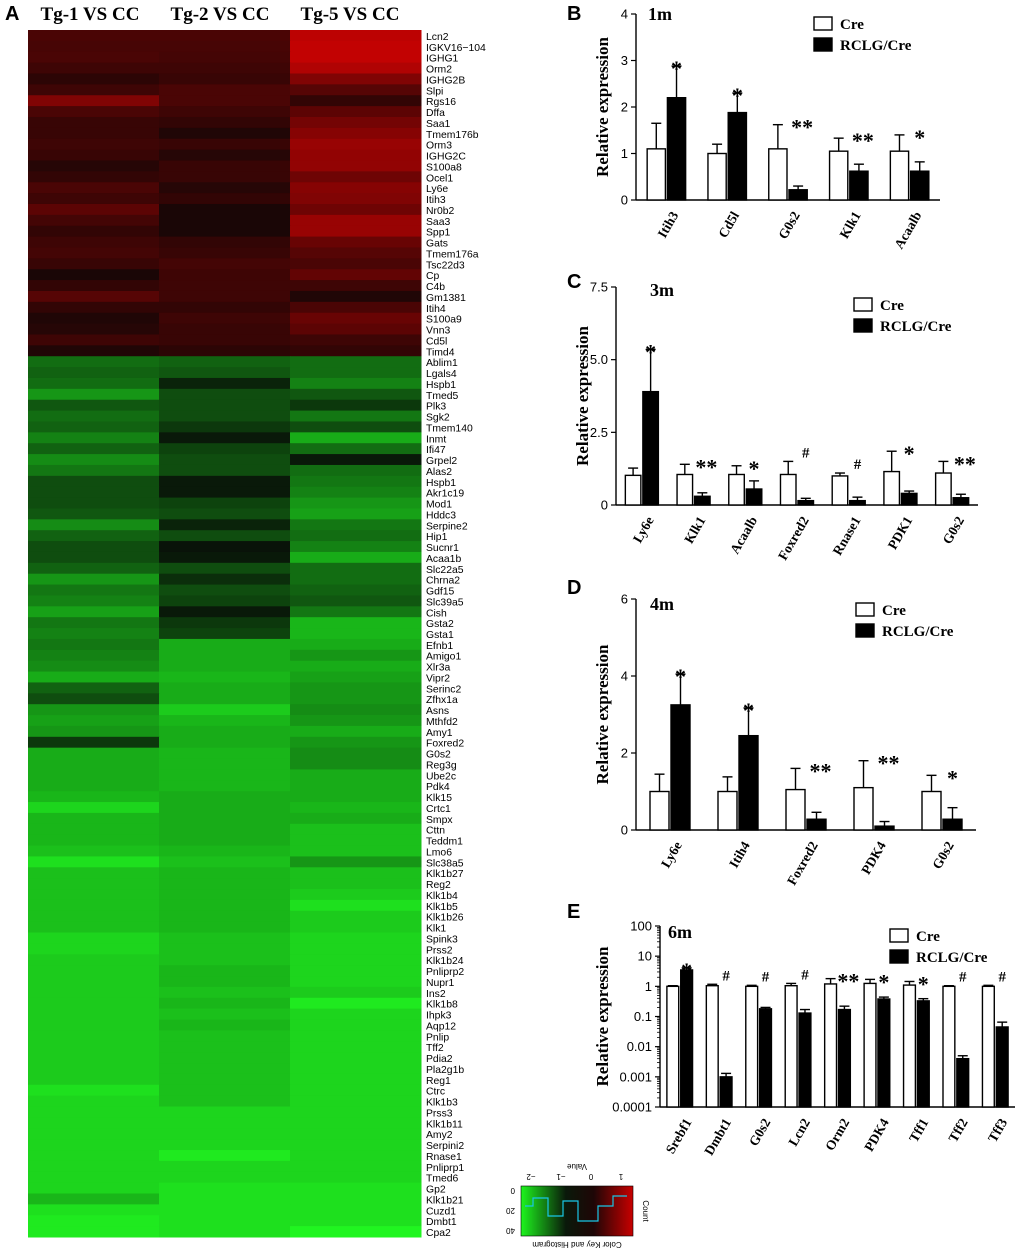 The height and width of the screenshot is (1250, 1020). What do you see at coordinates (694, 530) in the screenshot?
I see `x-tick-label: Klk1` at bounding box center [694, 530].